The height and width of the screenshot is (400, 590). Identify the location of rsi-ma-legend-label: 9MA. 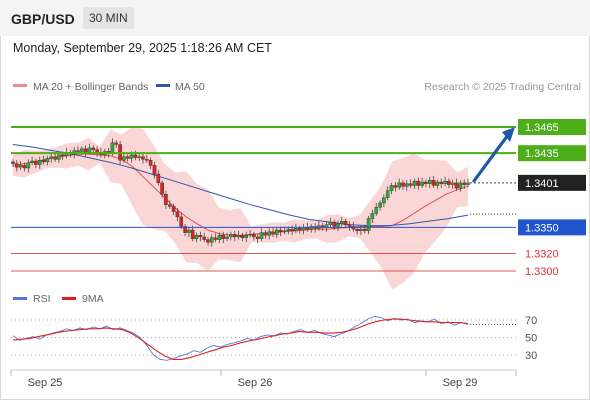
(93, 299).